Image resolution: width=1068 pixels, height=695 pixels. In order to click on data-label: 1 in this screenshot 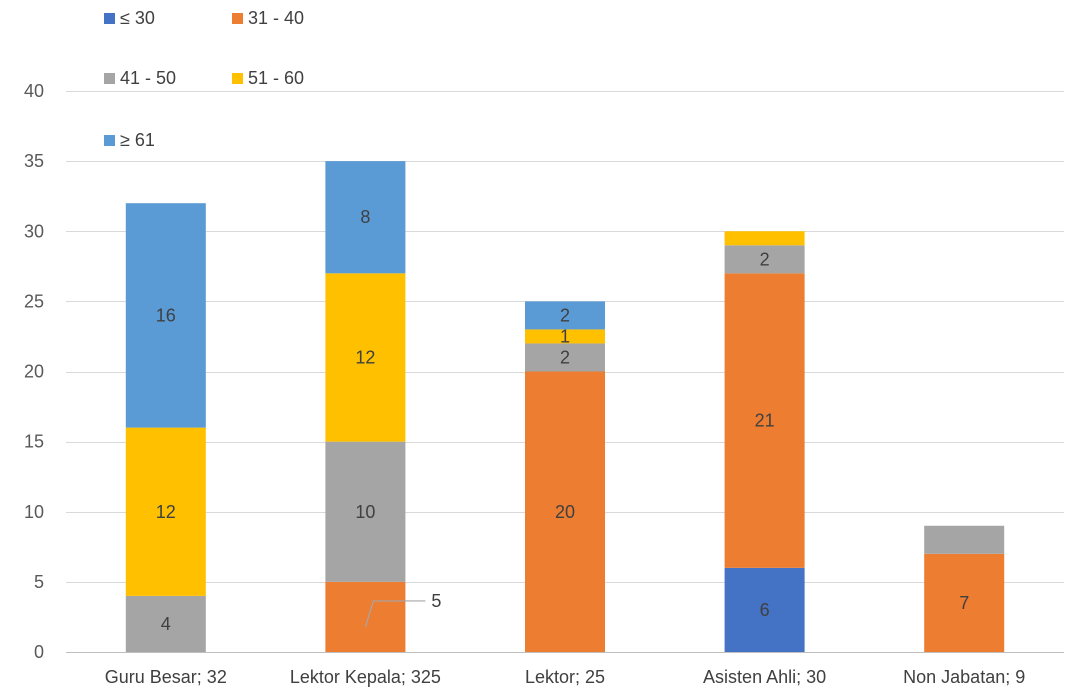, I will do `click(565, 336)`.